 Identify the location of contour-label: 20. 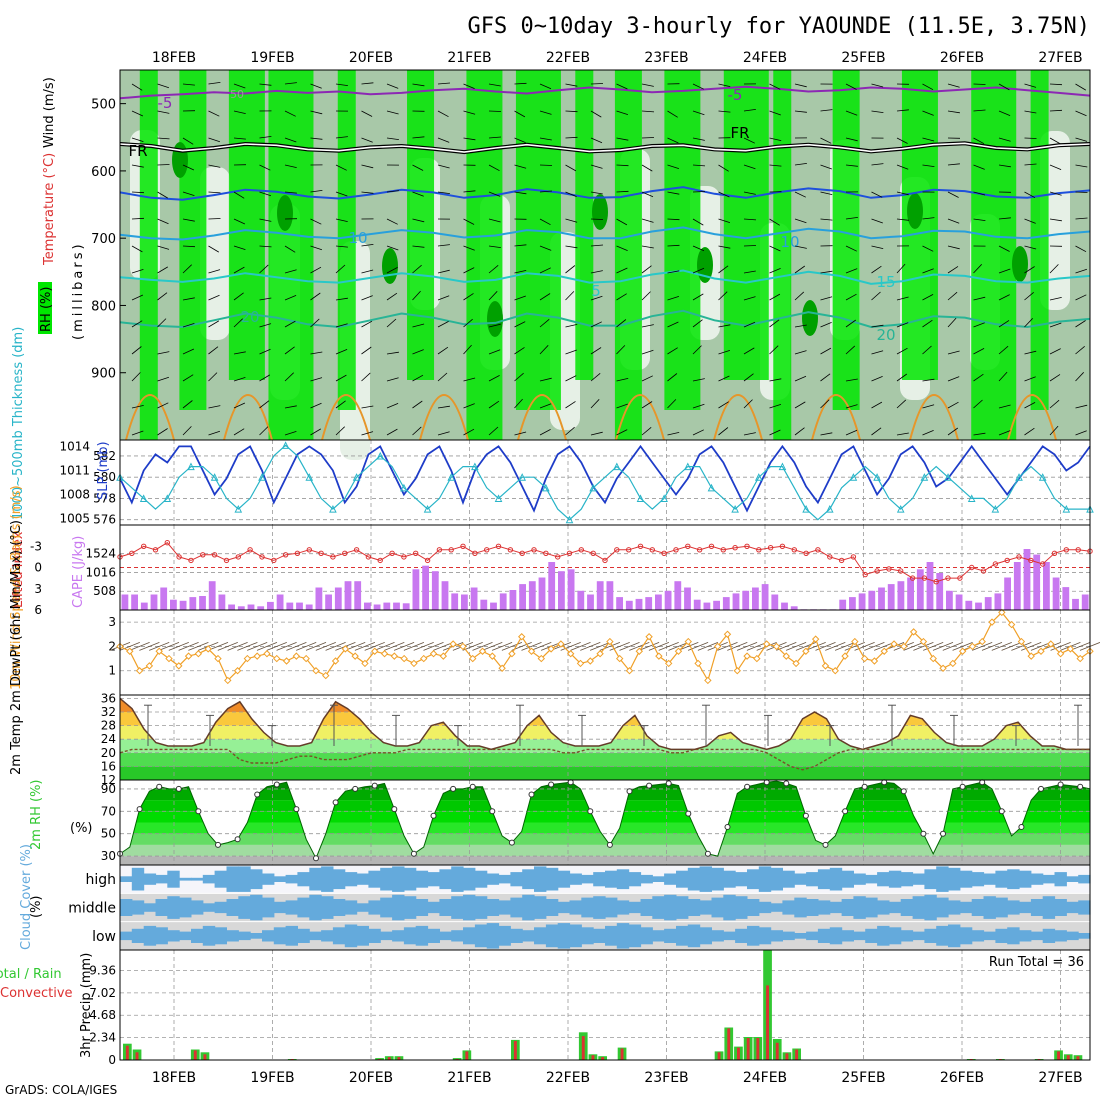
(885, 335).